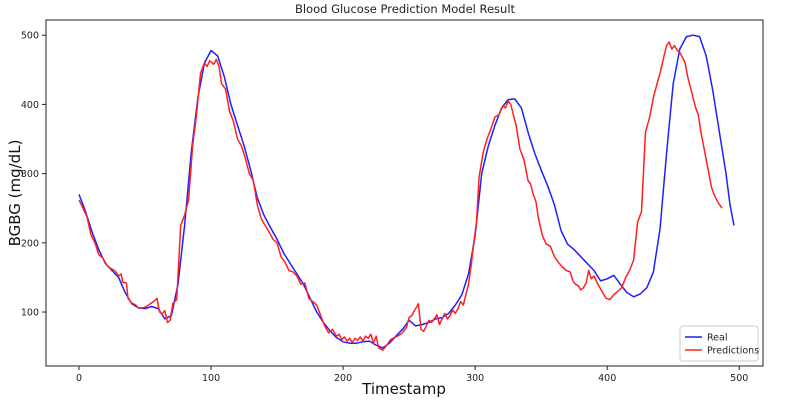 The image size is (785, 406). I want to click on y-axis: 100 200 300 400 500, so click(33, 175).